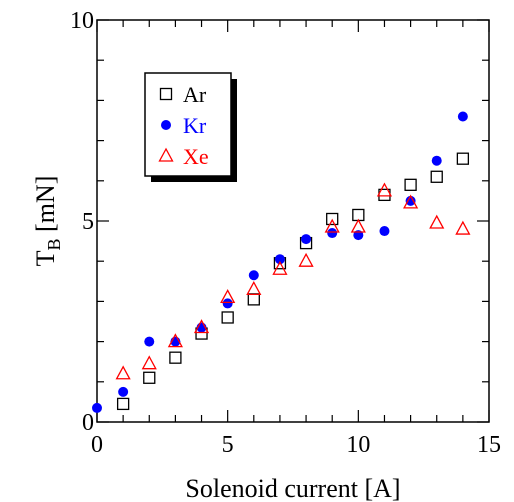  I want to click on legend-marker-kr, so click(166, 125).